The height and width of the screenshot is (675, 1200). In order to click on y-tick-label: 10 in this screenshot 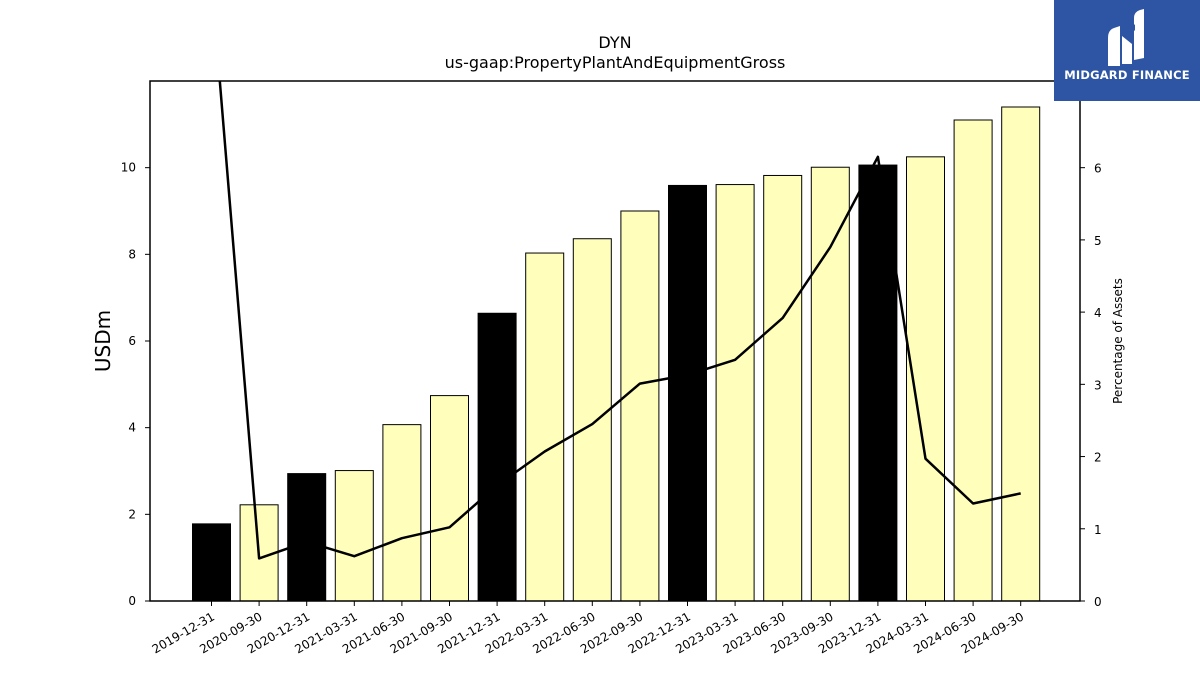, I will do `click(128, 168)`.